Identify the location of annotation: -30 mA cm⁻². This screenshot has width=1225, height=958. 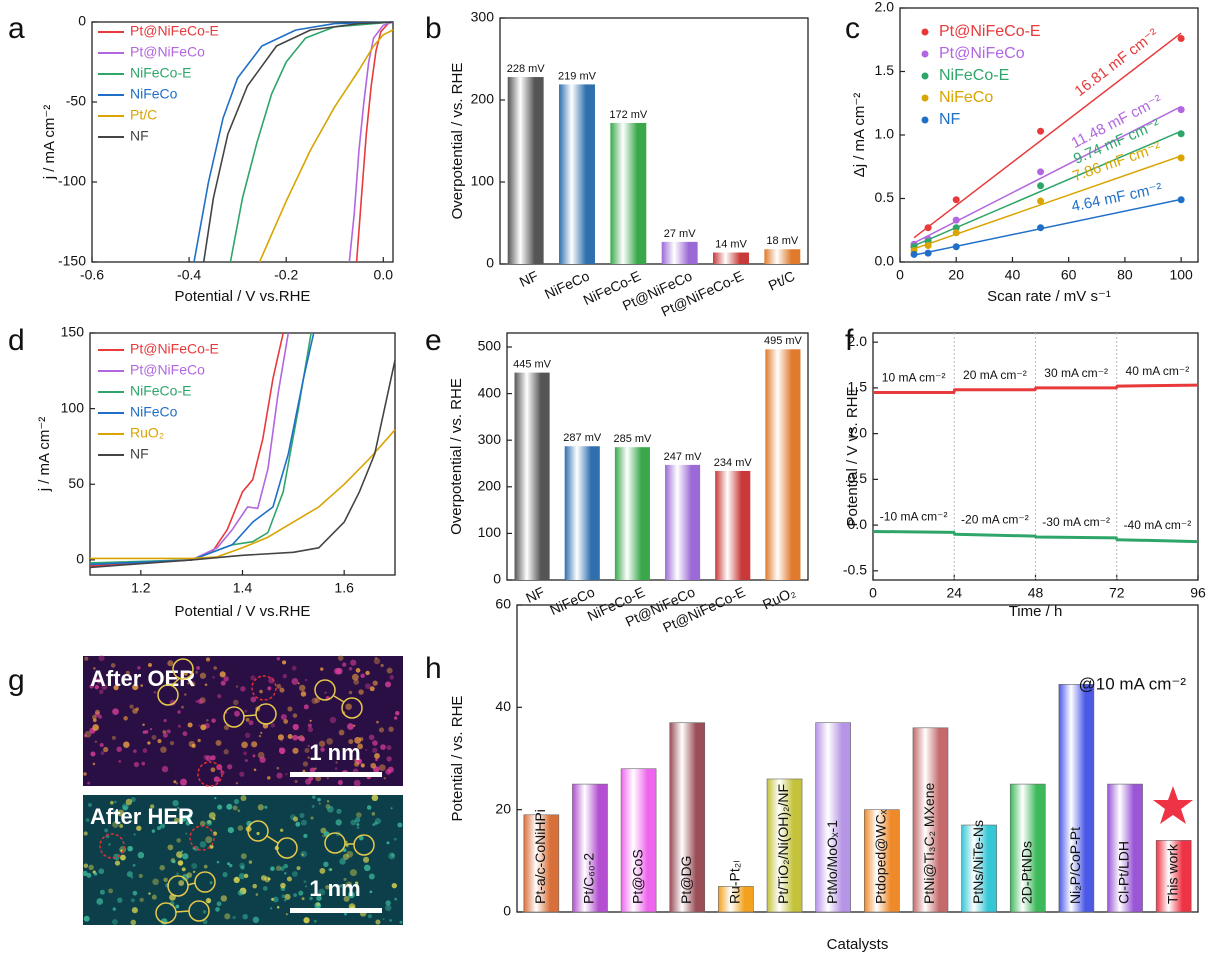
(1076, 522).